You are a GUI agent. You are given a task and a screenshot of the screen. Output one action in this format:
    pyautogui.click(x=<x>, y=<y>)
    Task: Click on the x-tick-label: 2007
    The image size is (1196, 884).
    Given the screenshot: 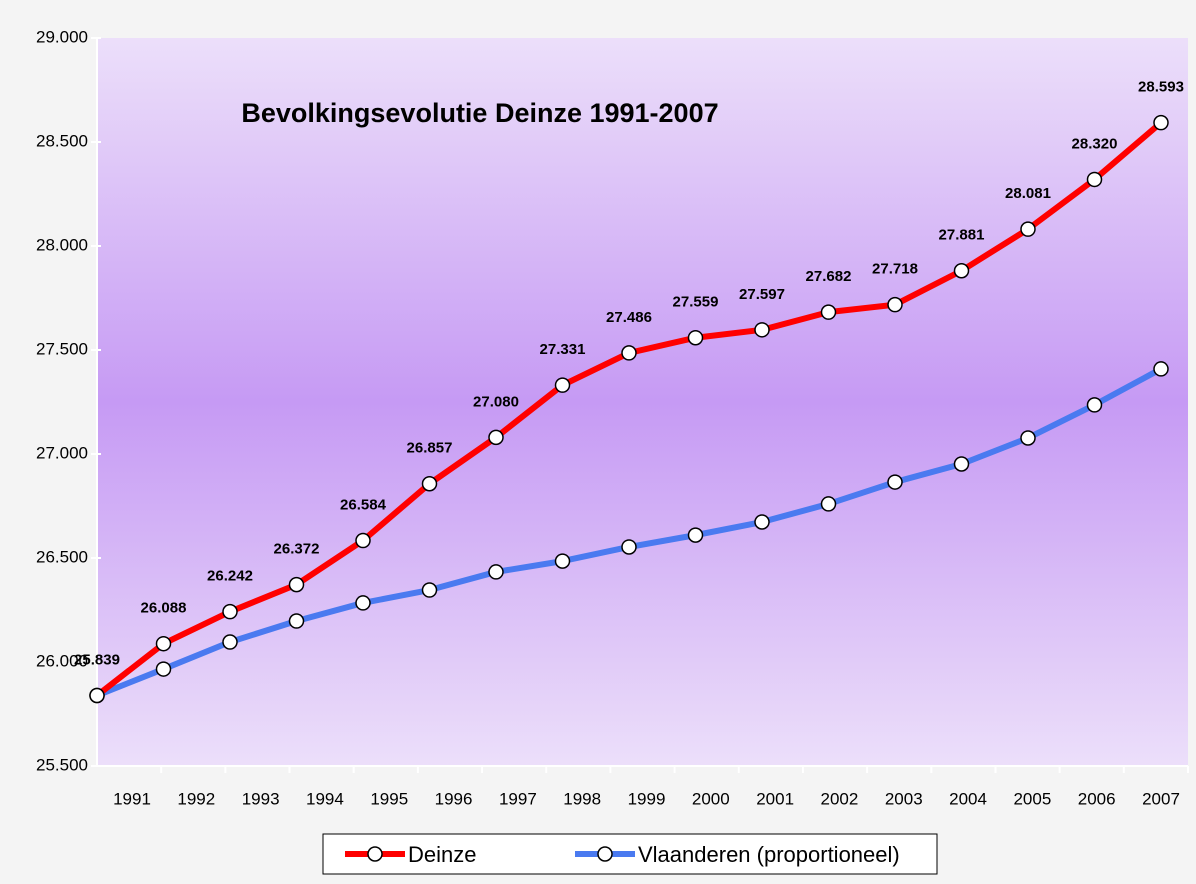 What is the action you would take?
    pyautogui.click(x=1161, y=798)
    